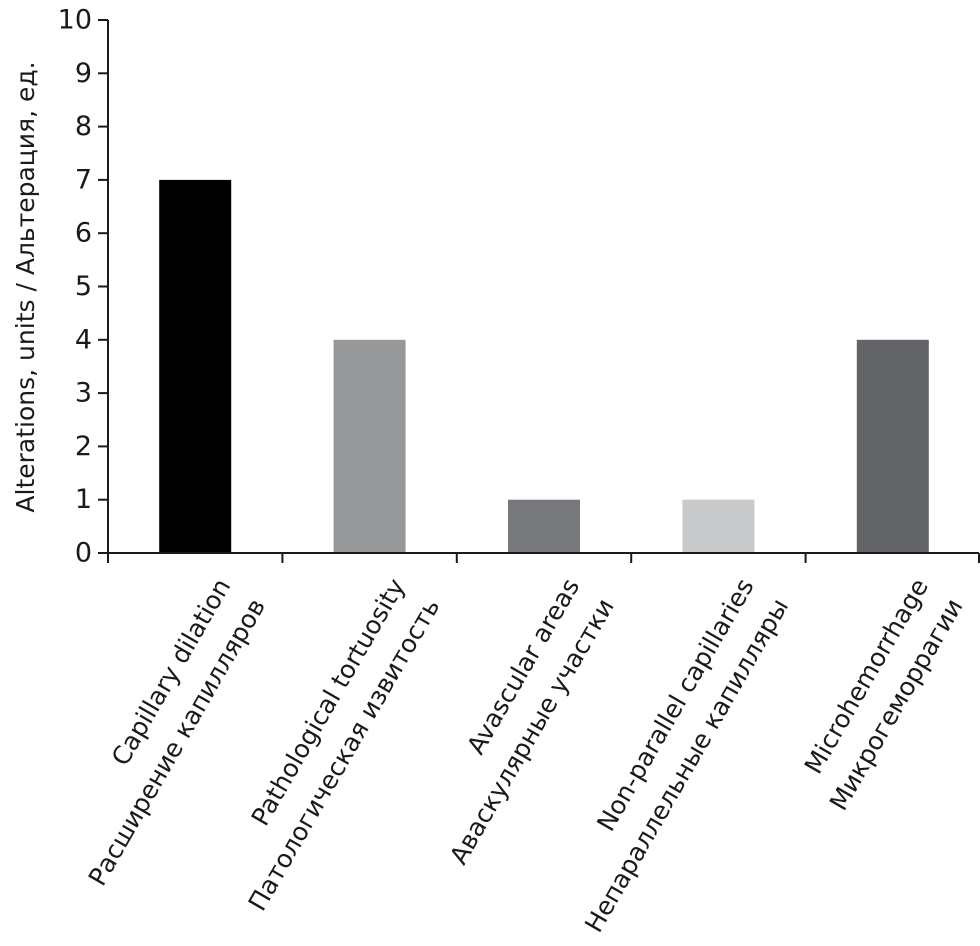 The image size is (980, 946). I want to click on y-tick-label: 9, so click(83, 73).